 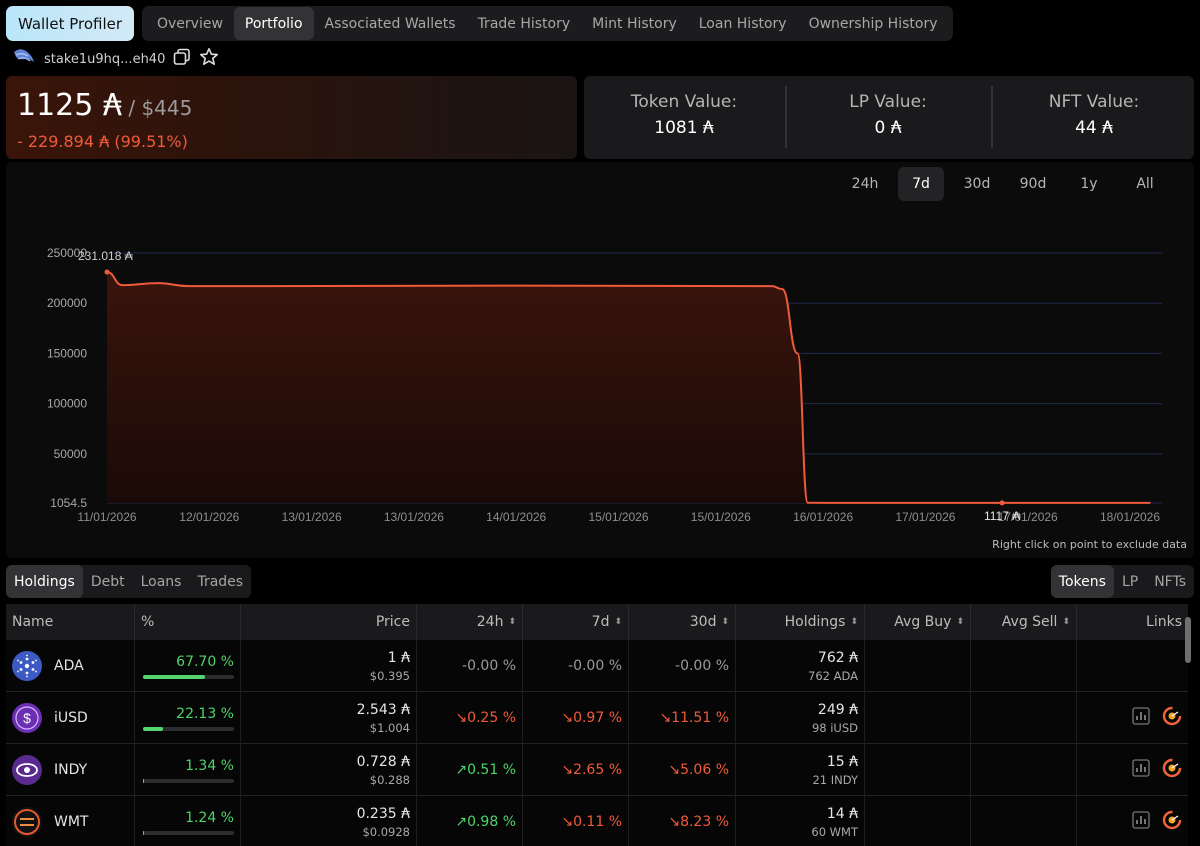 I want to click on pct-cell: 1.24 %, so click(x=188, y=821).